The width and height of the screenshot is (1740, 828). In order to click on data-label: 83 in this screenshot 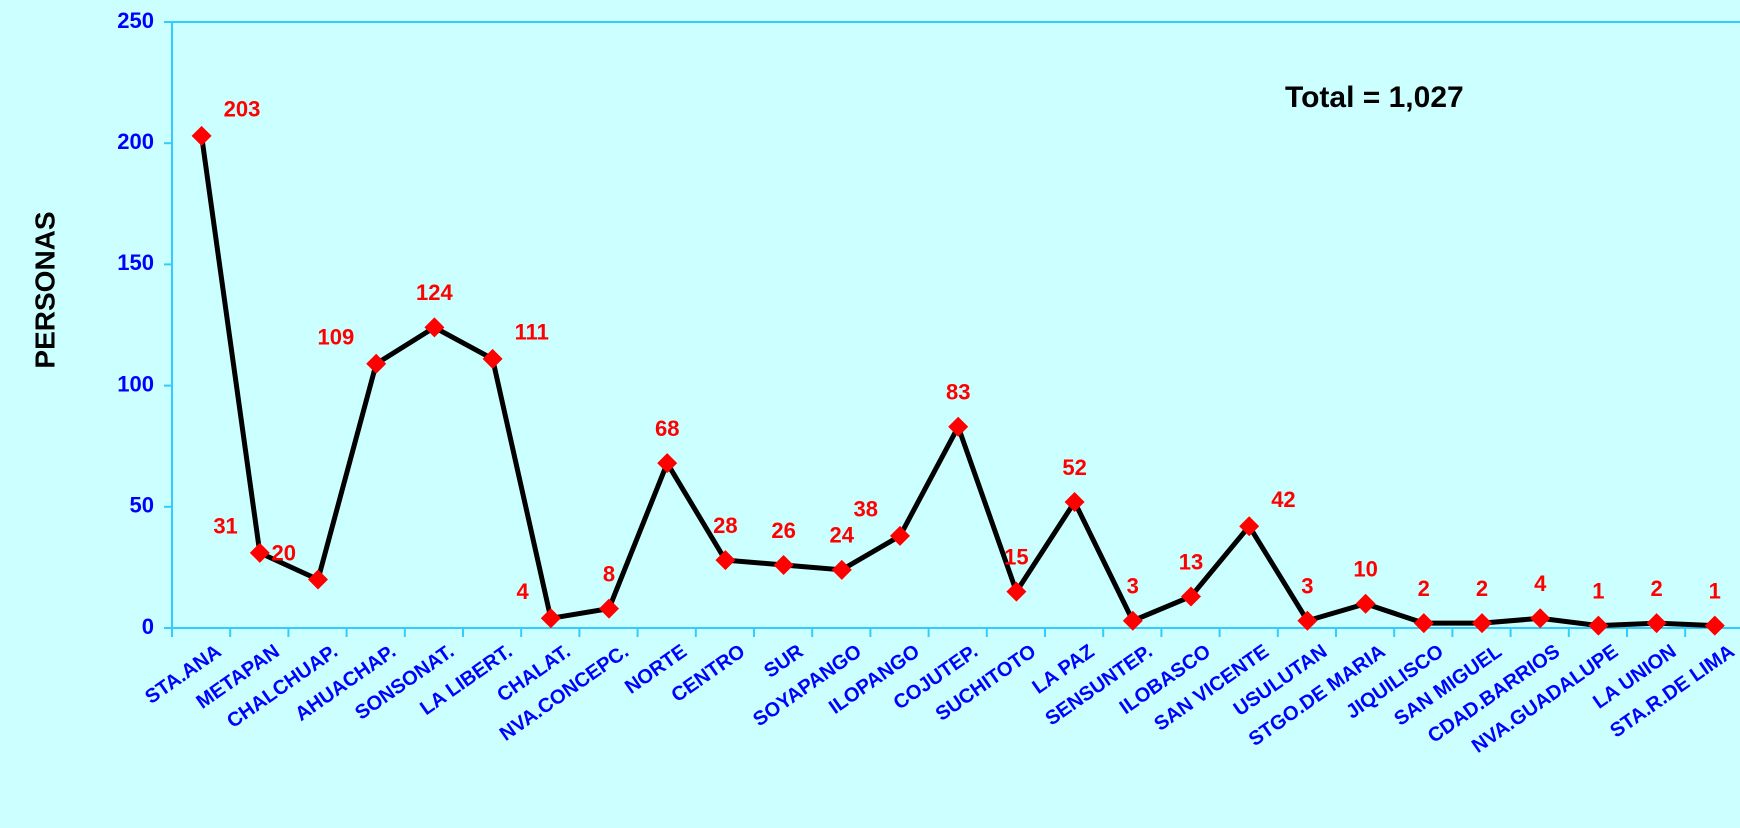, I will do `click(958, 392)`.